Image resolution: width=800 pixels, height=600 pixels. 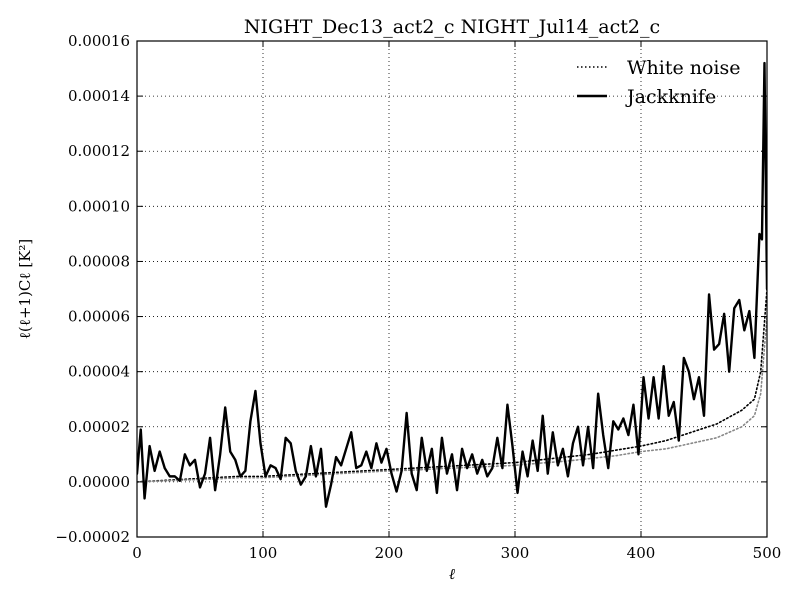 What do you see at coordinates (99, 317) in the screenshot?
I see `y-tick-label: 0.00006` at bounding box center [99, 317].